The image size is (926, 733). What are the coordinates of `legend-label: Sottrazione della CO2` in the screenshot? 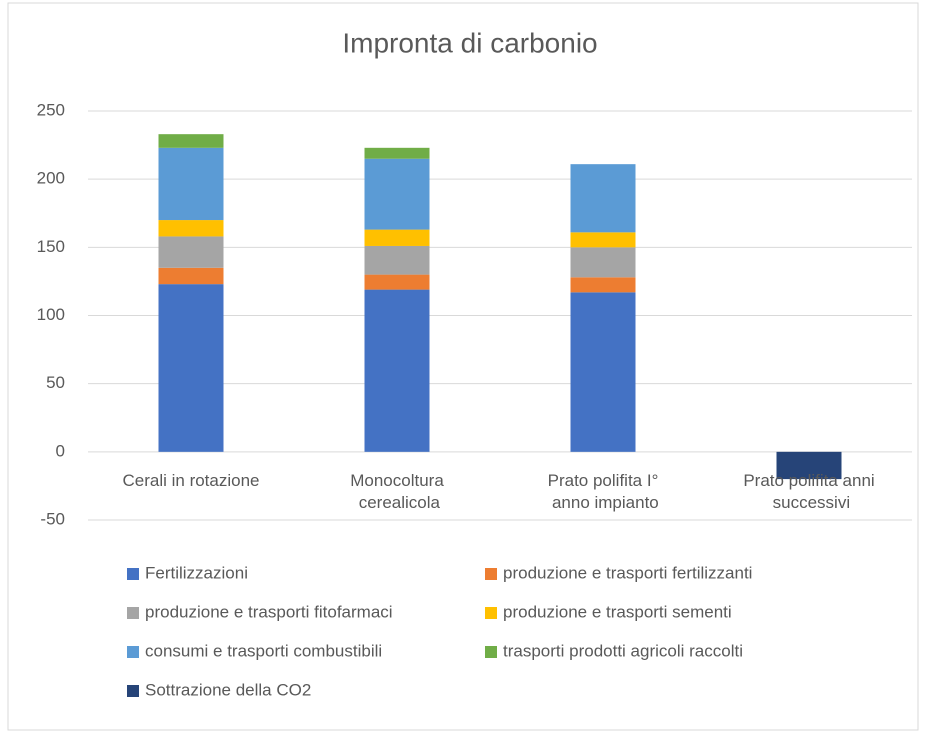 It's located at (228, 689).